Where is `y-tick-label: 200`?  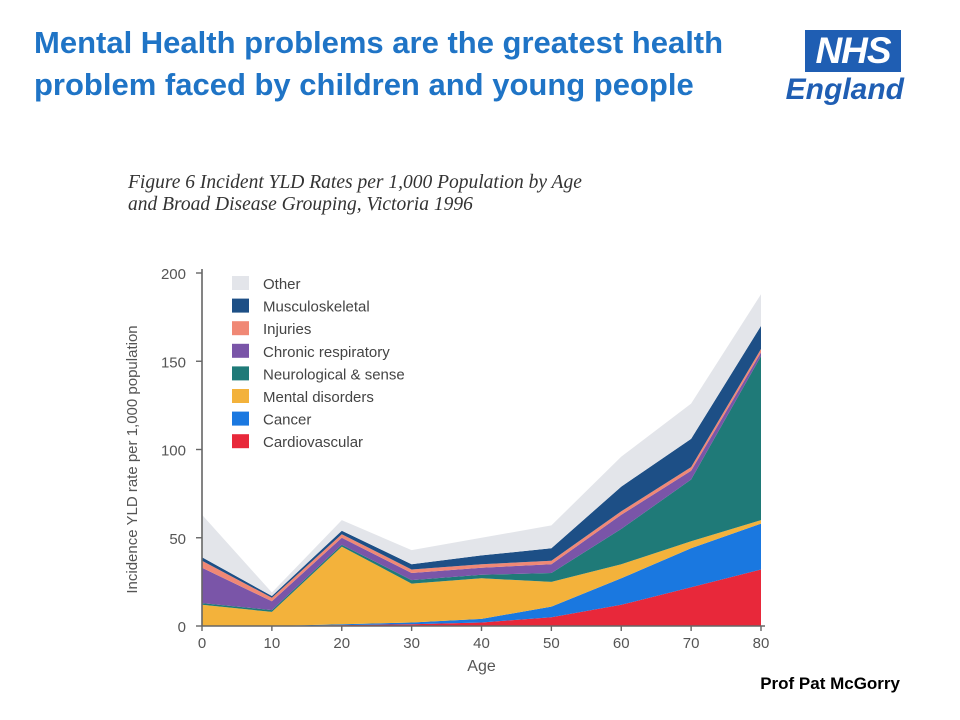
y-tick-label: 200 is located at coordinates (173, 274).